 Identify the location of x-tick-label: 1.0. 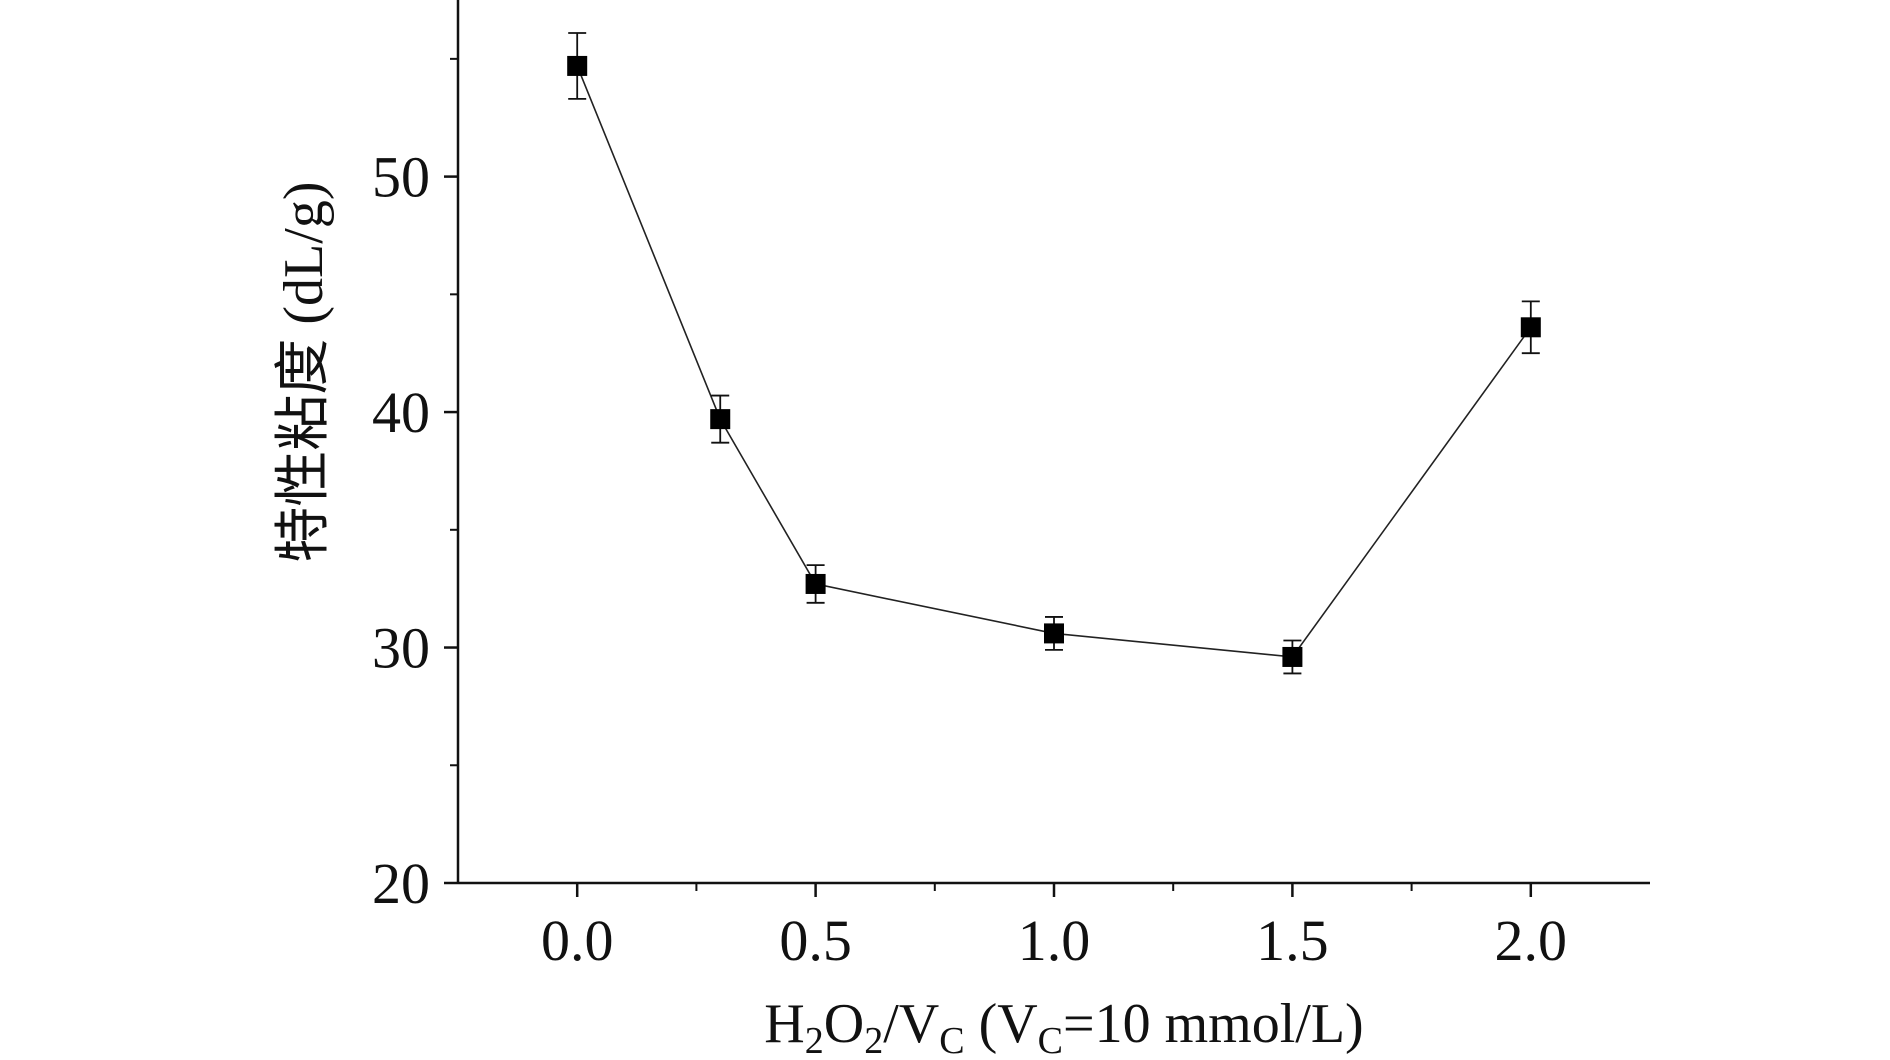
(1054, 940).